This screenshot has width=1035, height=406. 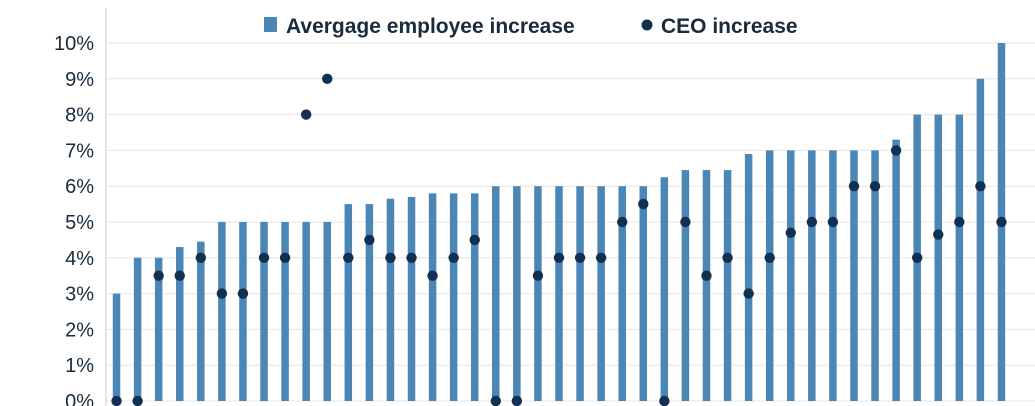 I want to click on y-tick-label: 8%, so click(x=79, y=116).